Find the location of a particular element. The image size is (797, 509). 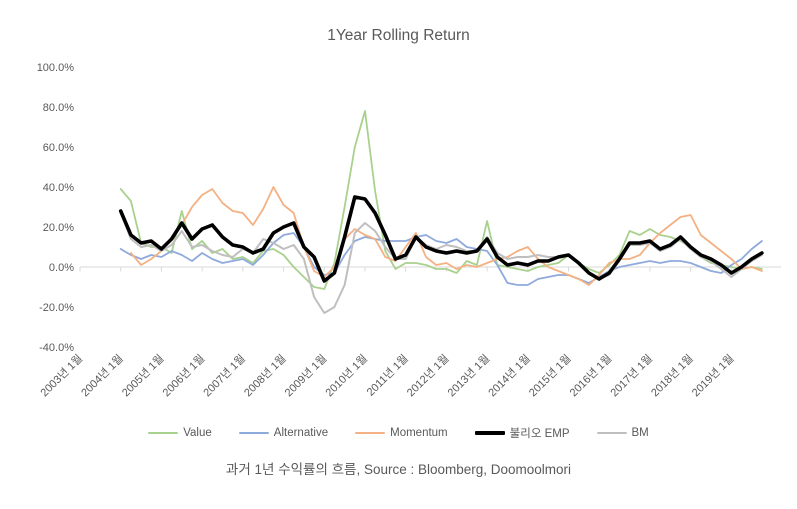

legend-label: Alternative is located at coordinates (301, 433).